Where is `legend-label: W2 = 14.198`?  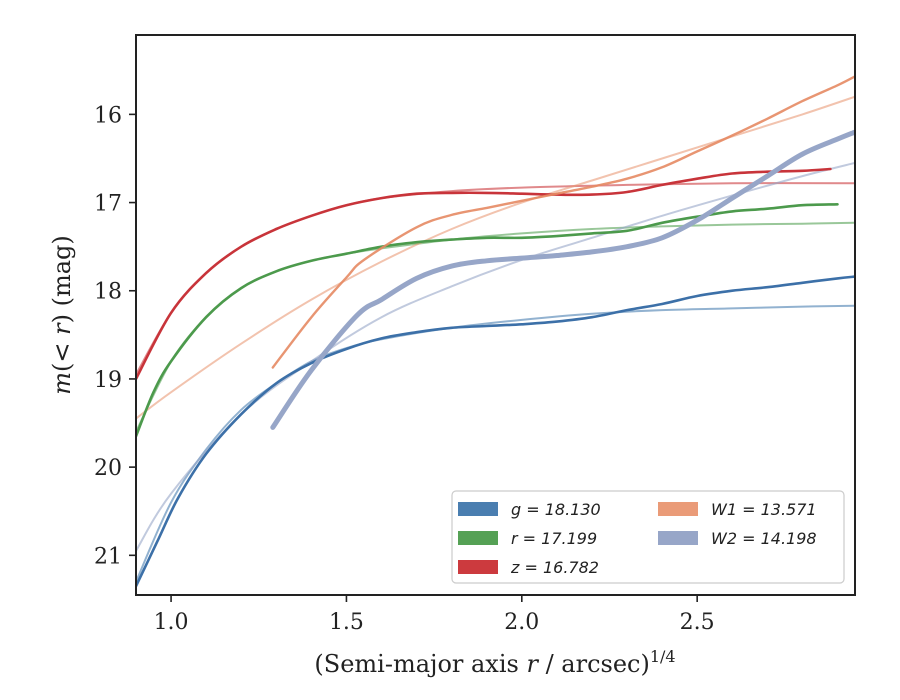 legend-label: W2 = 14.198 is located at coordinates (764, 538).